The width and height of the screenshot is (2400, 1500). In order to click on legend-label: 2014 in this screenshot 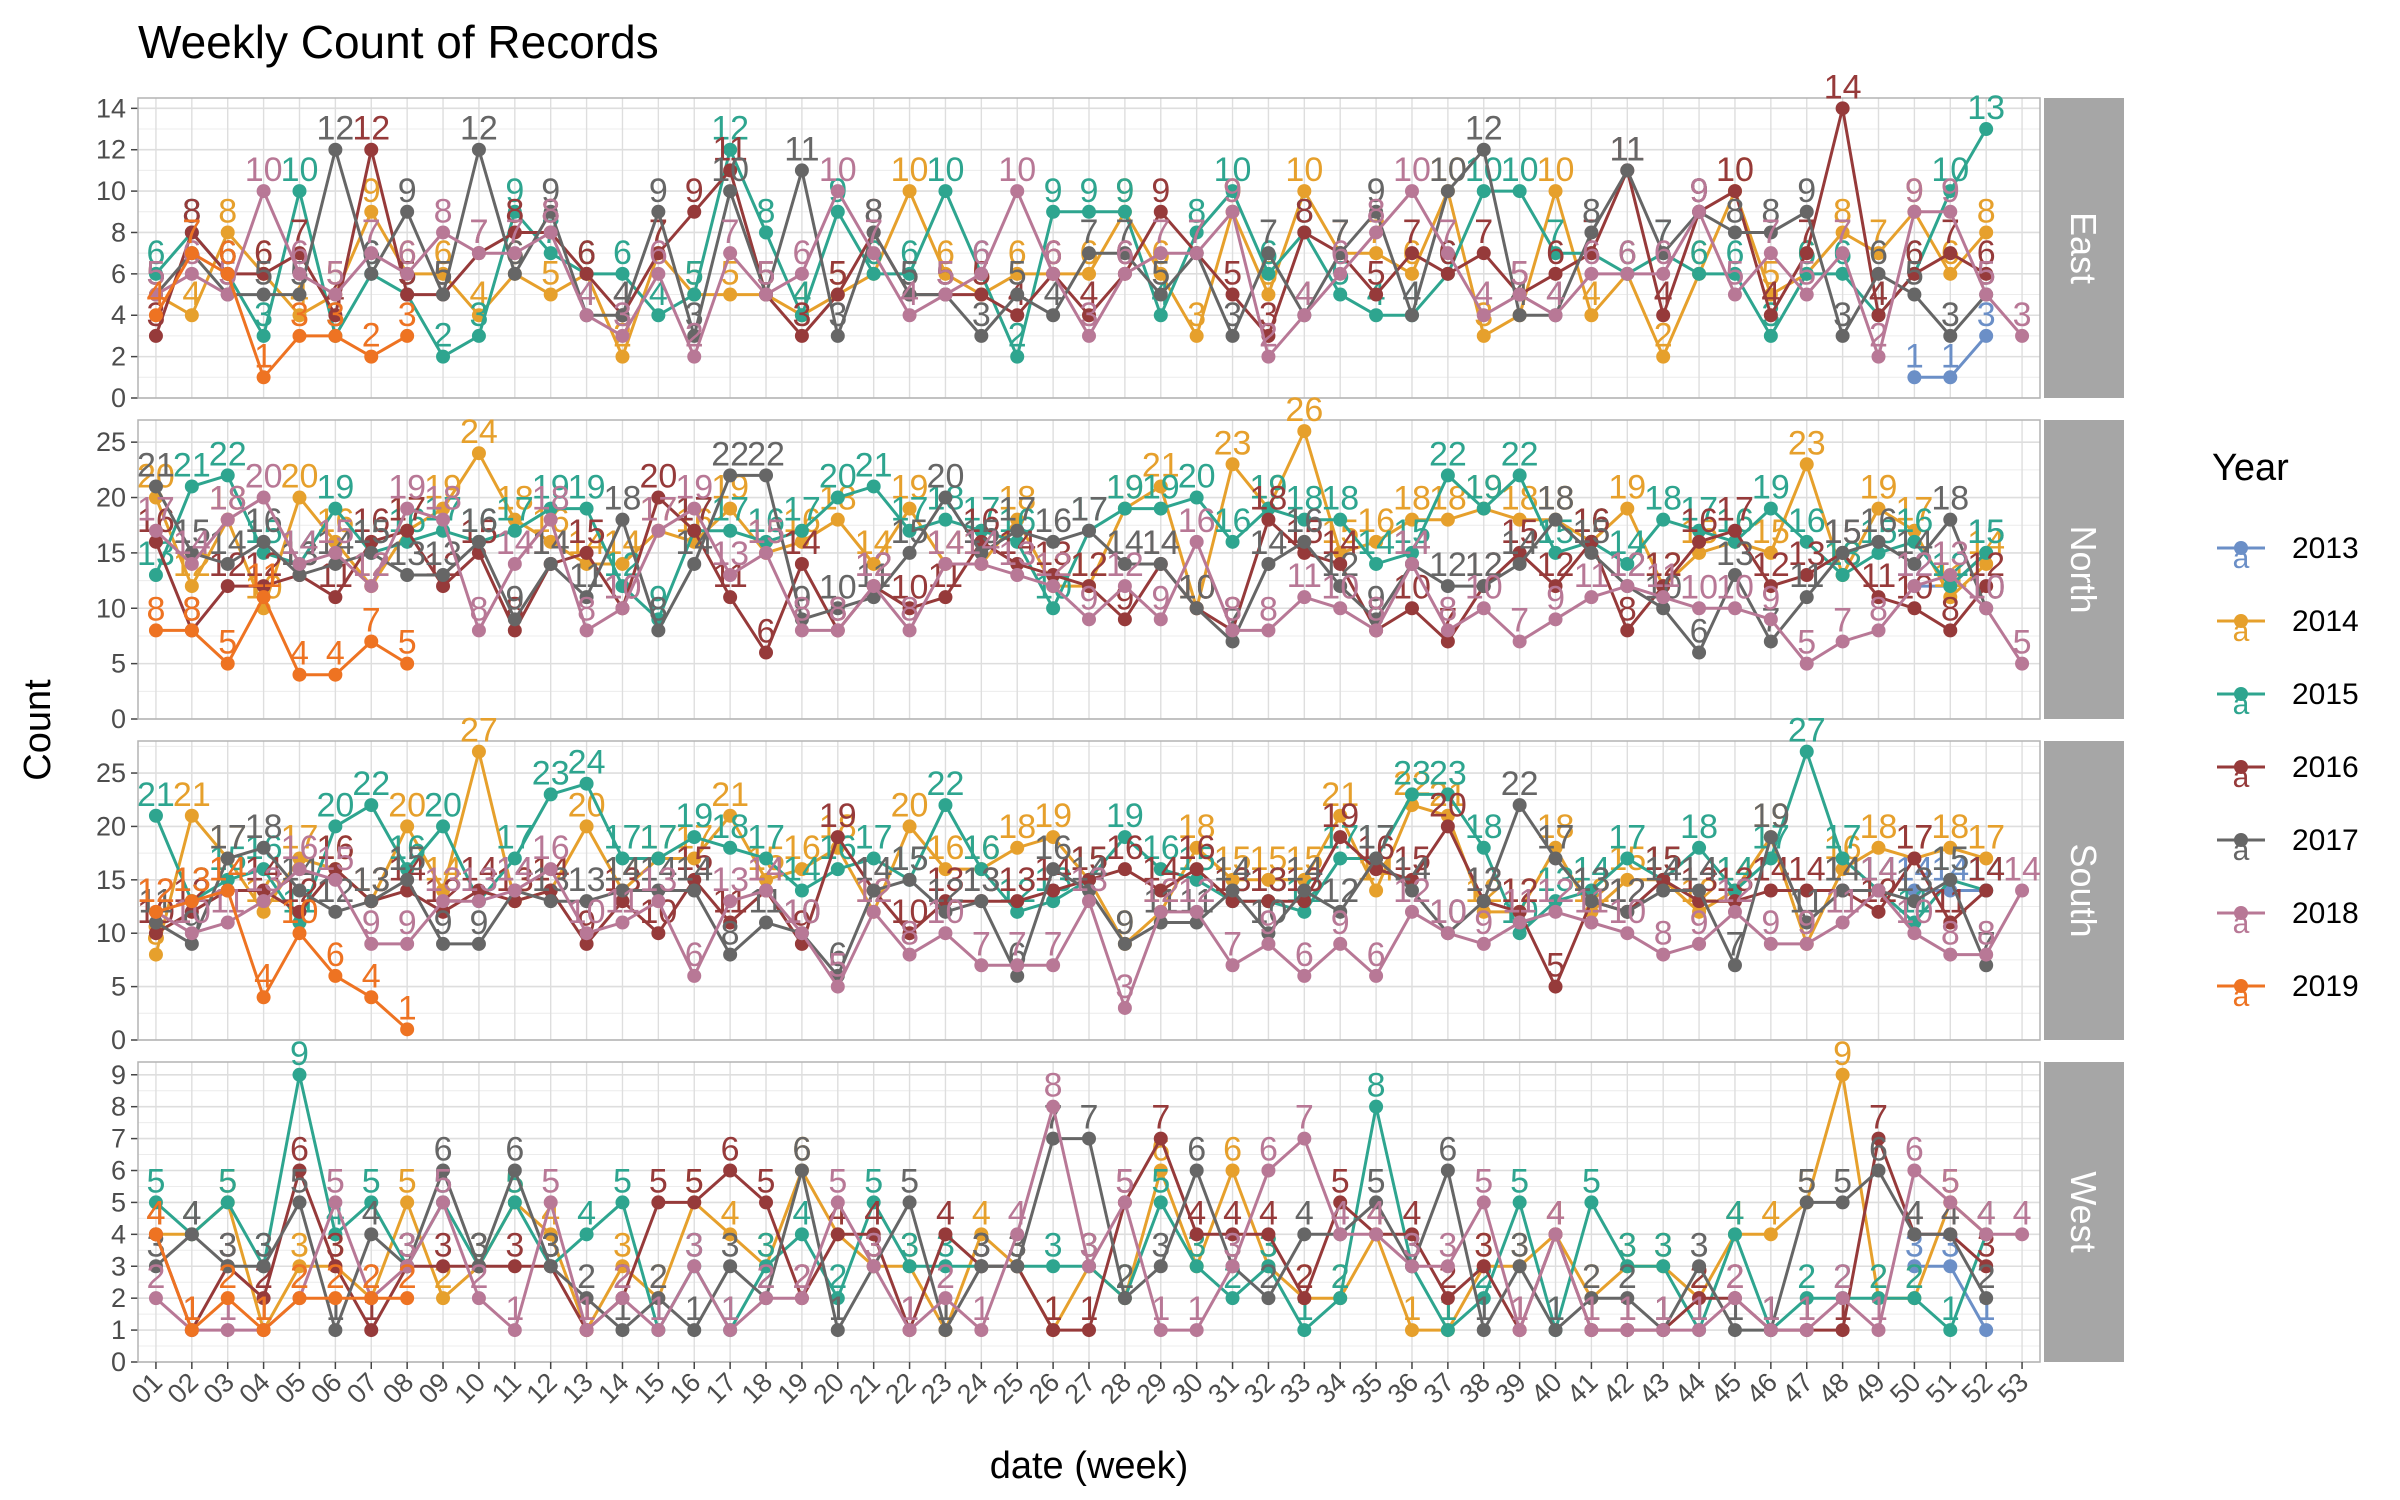, I will do `click(2325, 621)`.